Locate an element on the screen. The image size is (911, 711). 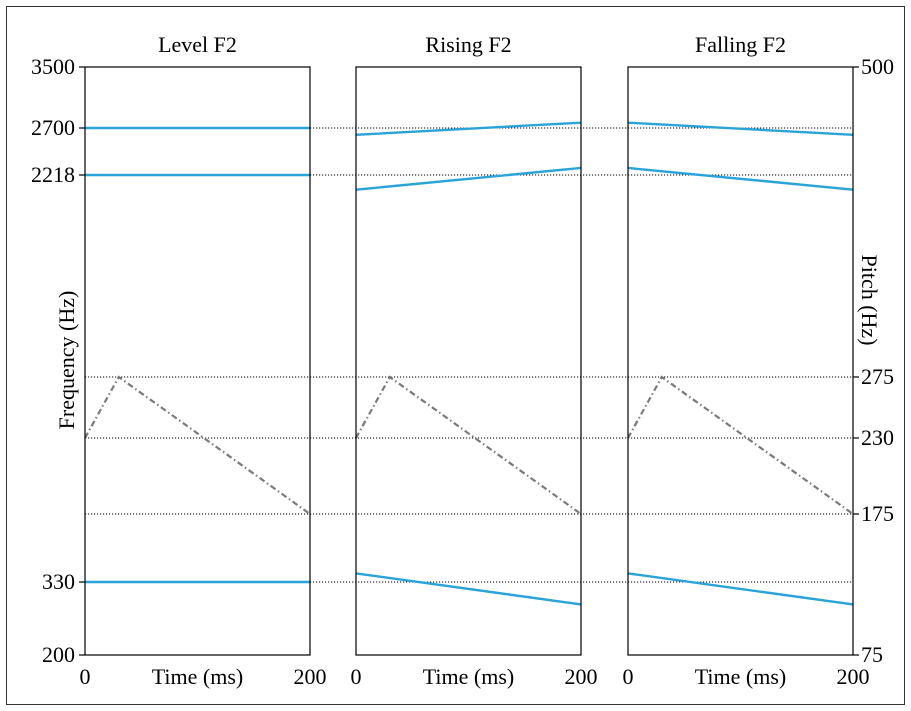
frequency-axis-label: Frequency (Hz) is located at coordinates (66, 360).